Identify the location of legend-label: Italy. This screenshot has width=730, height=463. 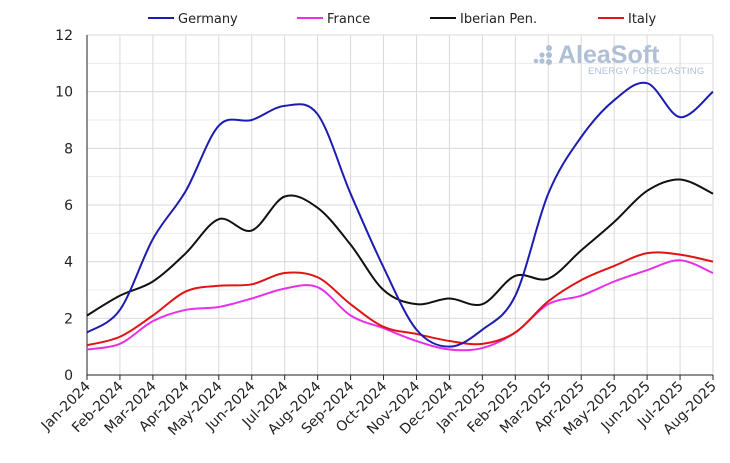
(642, 19).